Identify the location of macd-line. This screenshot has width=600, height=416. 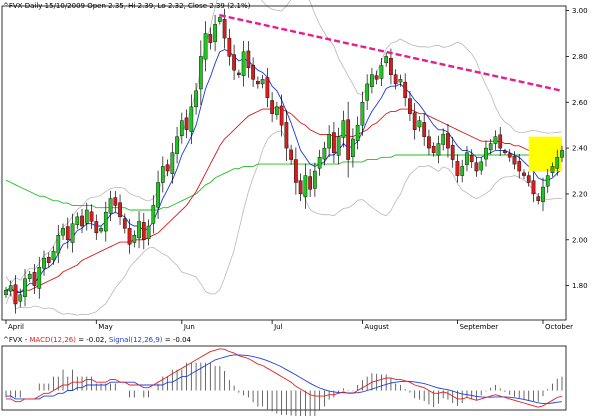
(284, 378).